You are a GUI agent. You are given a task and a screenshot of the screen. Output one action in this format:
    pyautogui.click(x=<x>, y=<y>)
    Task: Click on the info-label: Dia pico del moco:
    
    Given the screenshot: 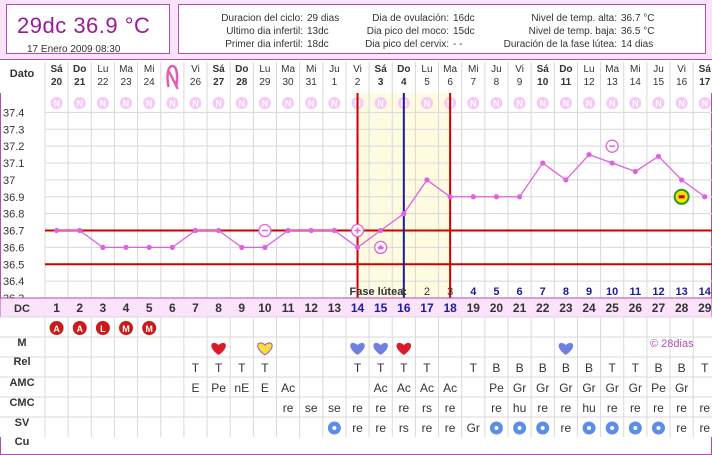 What is the action you would take?
    pyautogui.click(x=407, y=31)
    